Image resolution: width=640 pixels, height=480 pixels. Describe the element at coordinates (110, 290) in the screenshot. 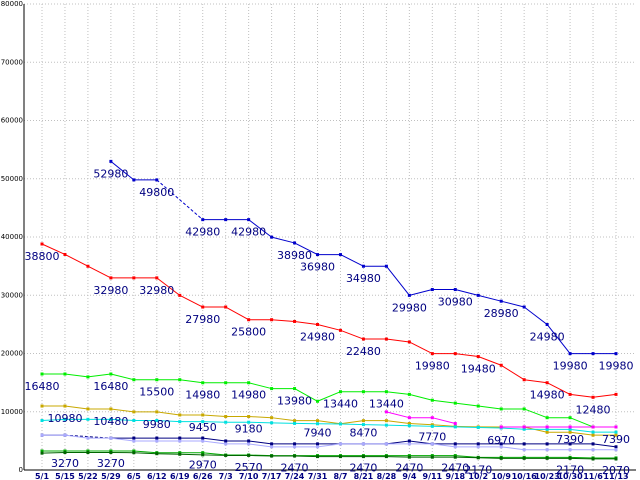

I see `data-label: 32980` at that location.